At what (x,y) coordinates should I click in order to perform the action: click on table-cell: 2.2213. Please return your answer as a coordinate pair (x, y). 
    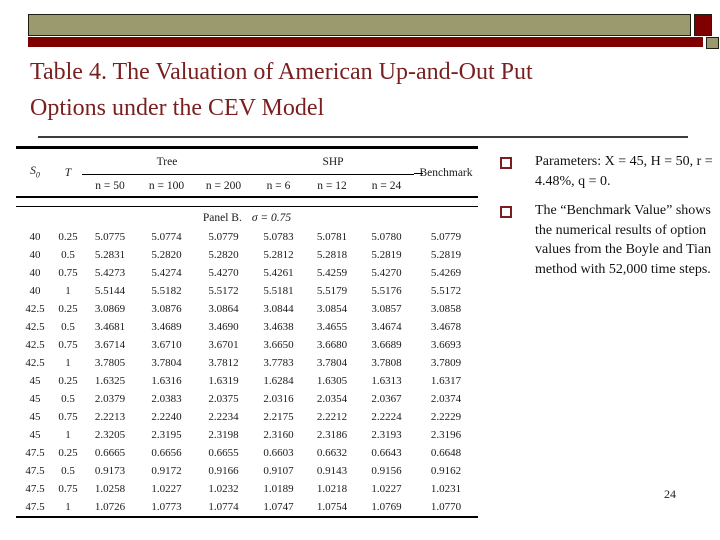
    Looking at the image, I should click on (110, 417).